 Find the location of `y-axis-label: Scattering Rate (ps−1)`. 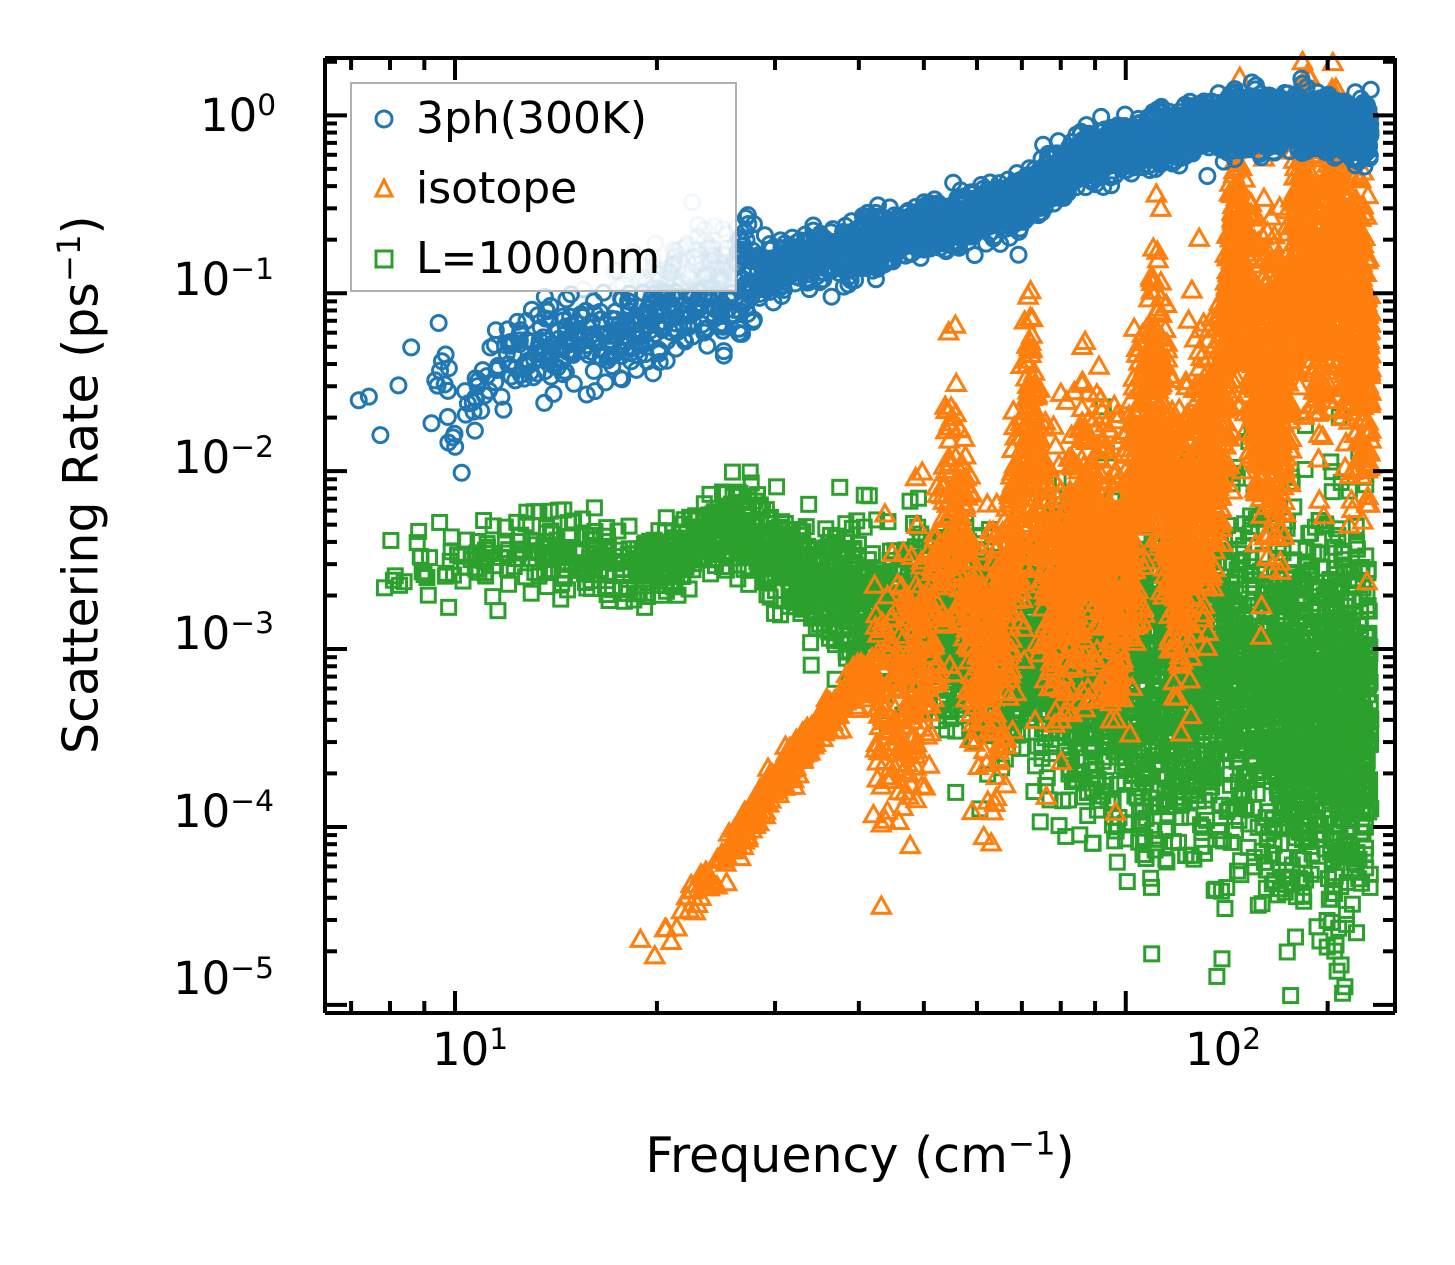

y-axis-label: Scattering Rate (ps−1) is located at coordinates (79, 485).